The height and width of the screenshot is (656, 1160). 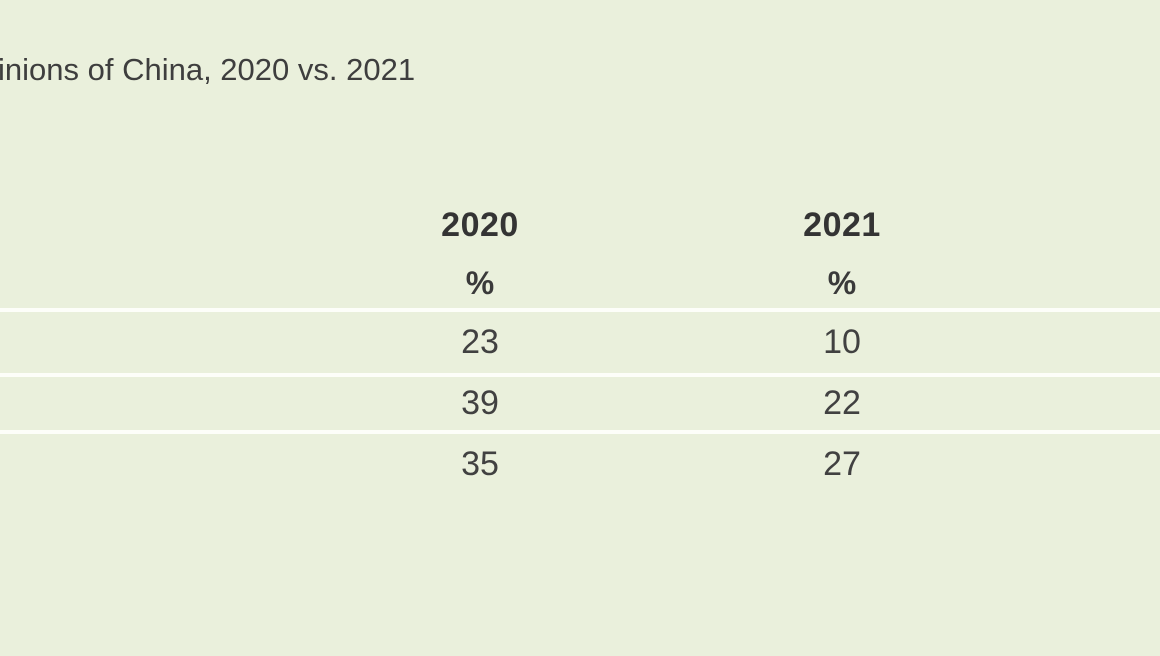 I want to click on table-row: 23 10, so click(x=580, y=342).